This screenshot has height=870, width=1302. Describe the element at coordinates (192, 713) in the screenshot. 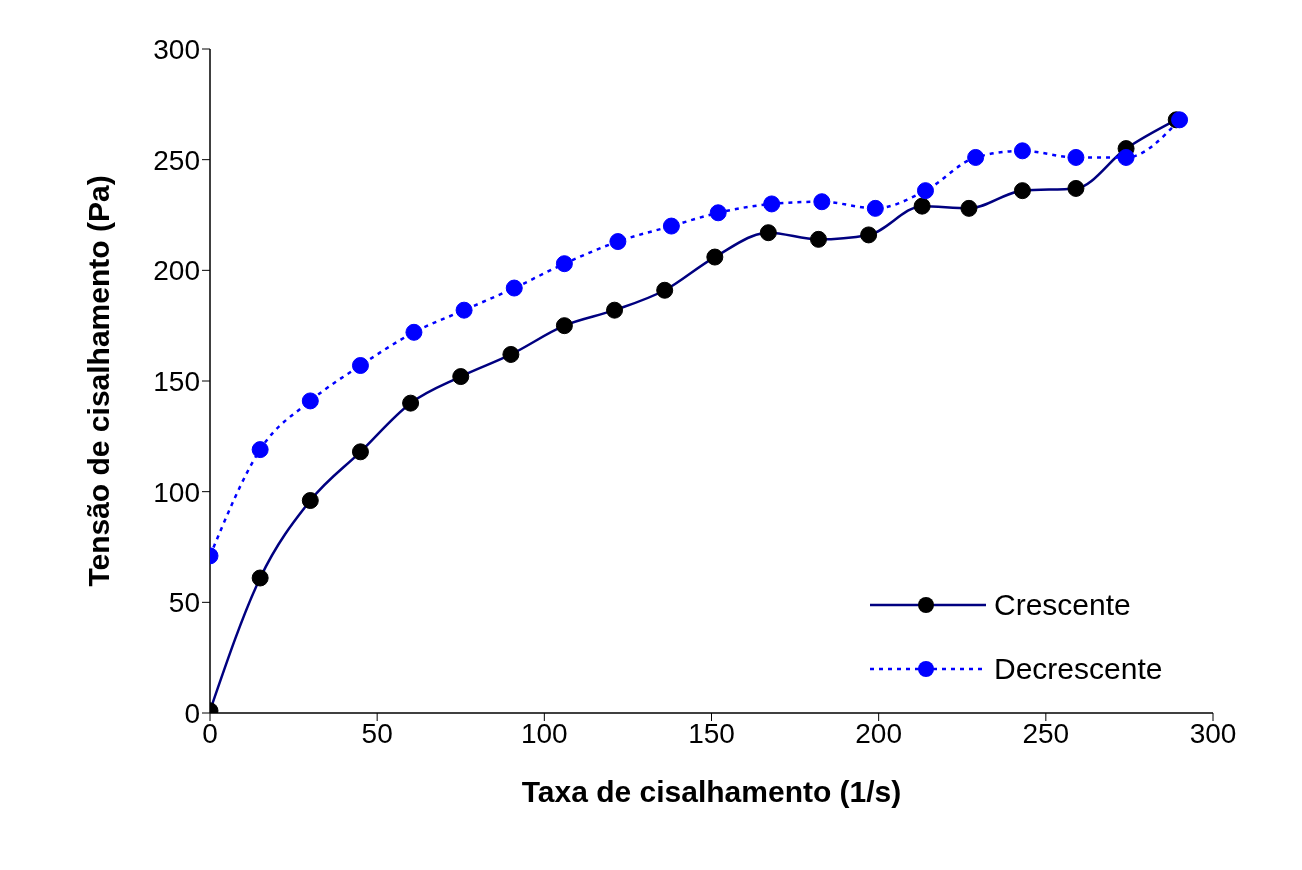

I see `y-tick-label: 0` at that location.